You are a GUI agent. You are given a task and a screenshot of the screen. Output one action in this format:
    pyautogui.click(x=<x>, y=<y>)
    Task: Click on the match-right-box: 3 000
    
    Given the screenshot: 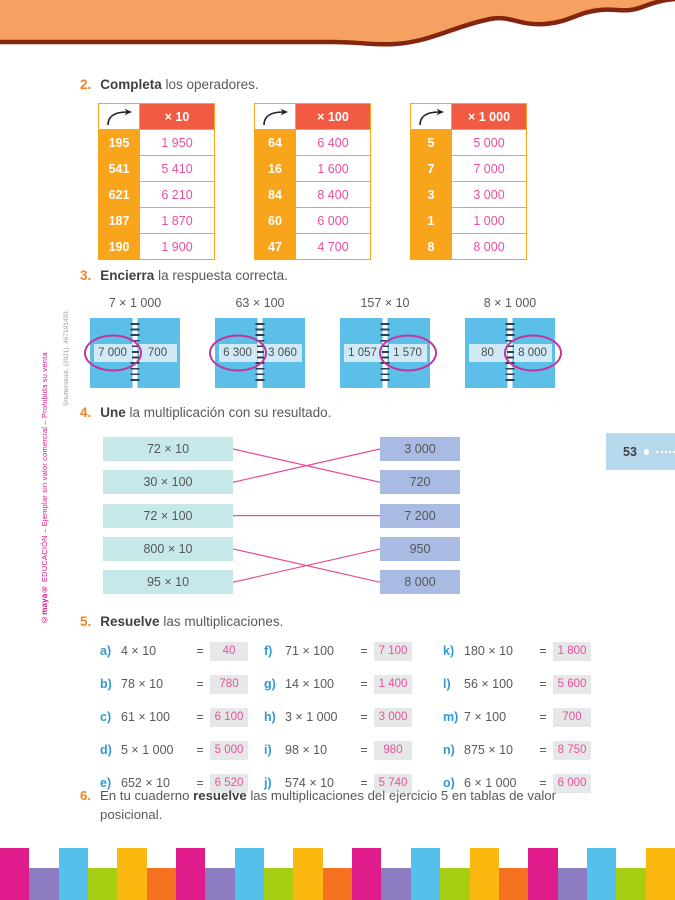 What is the action you would take?
    pyautogui.click(x=420, y=449)
    